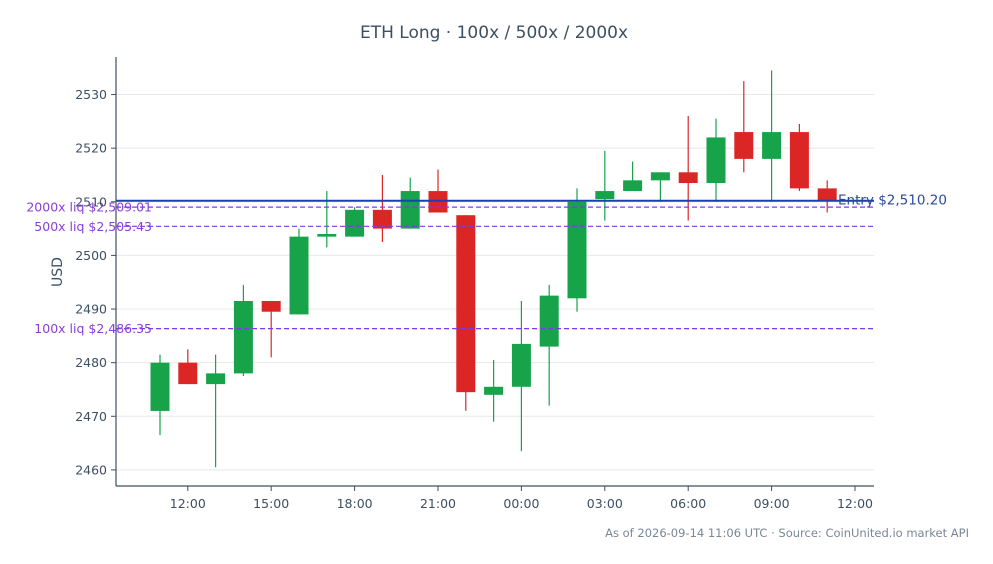 The width and height of the screenshot is (993, 564). Describe the element at coordinates (58, 272) in the screenshot. I see `y-axis-label: USD` at that location.